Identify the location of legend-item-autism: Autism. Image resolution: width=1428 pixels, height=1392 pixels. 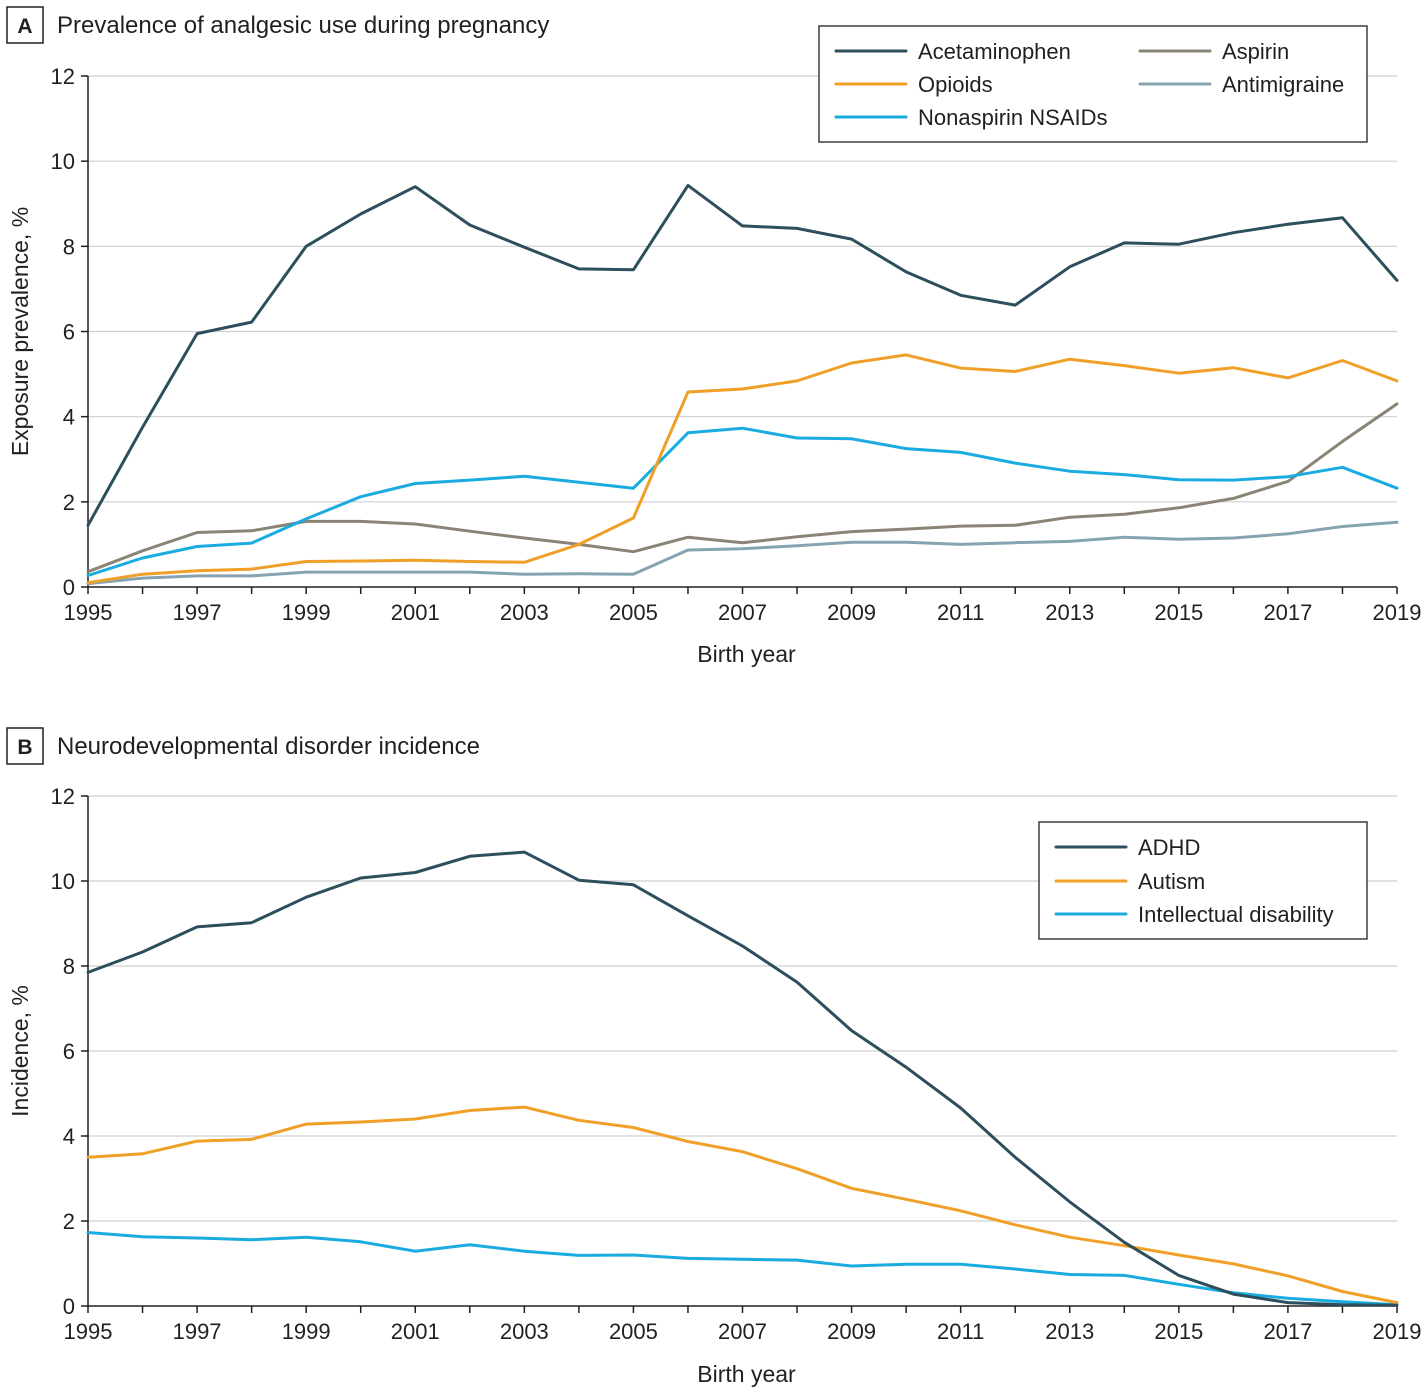
(1129, 881).